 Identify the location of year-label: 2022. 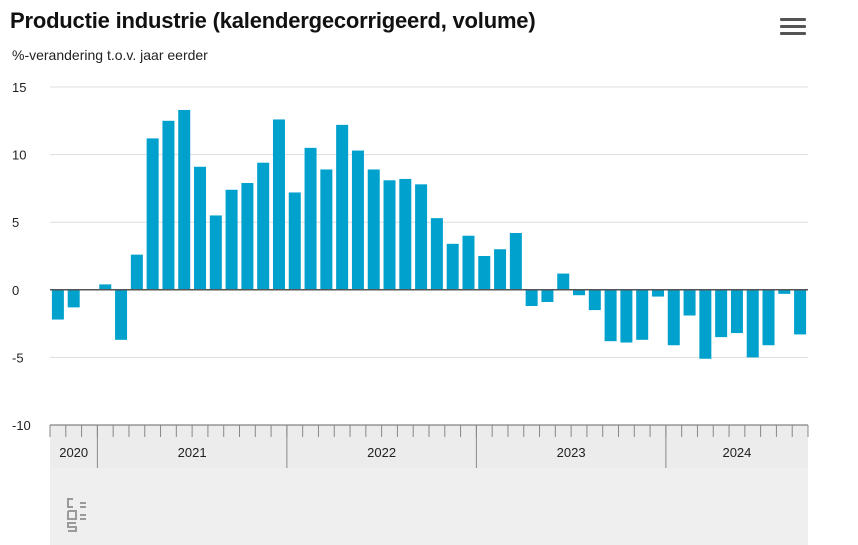
(381, 452).